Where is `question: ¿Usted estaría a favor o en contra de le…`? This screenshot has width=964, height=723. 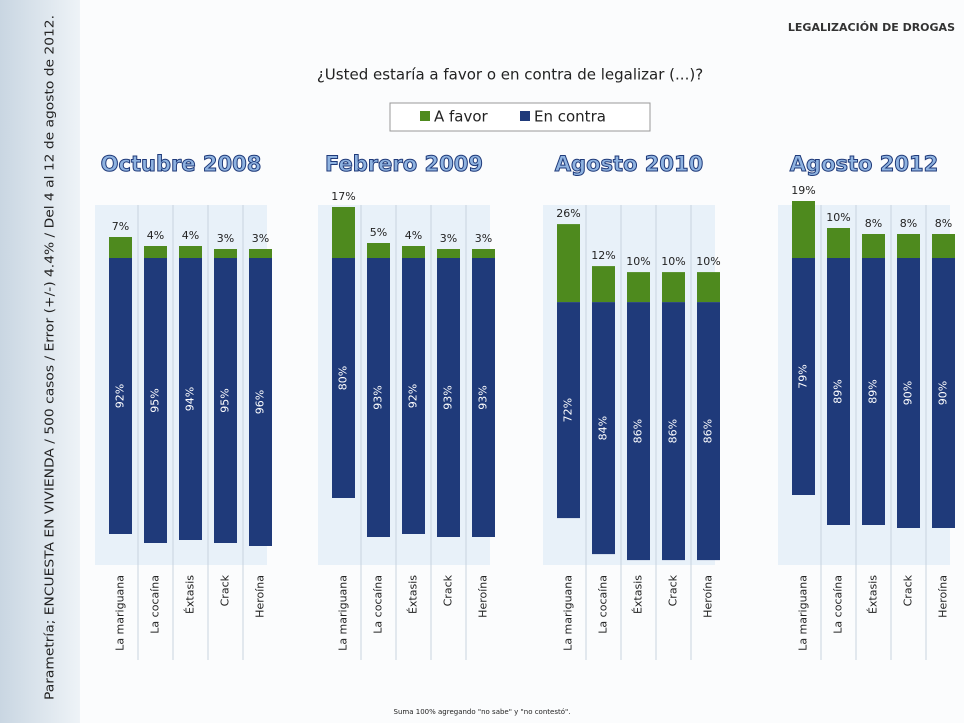 question: ¿Usted estaría a favor o en contra de le… is located at coordinates (510, 75).